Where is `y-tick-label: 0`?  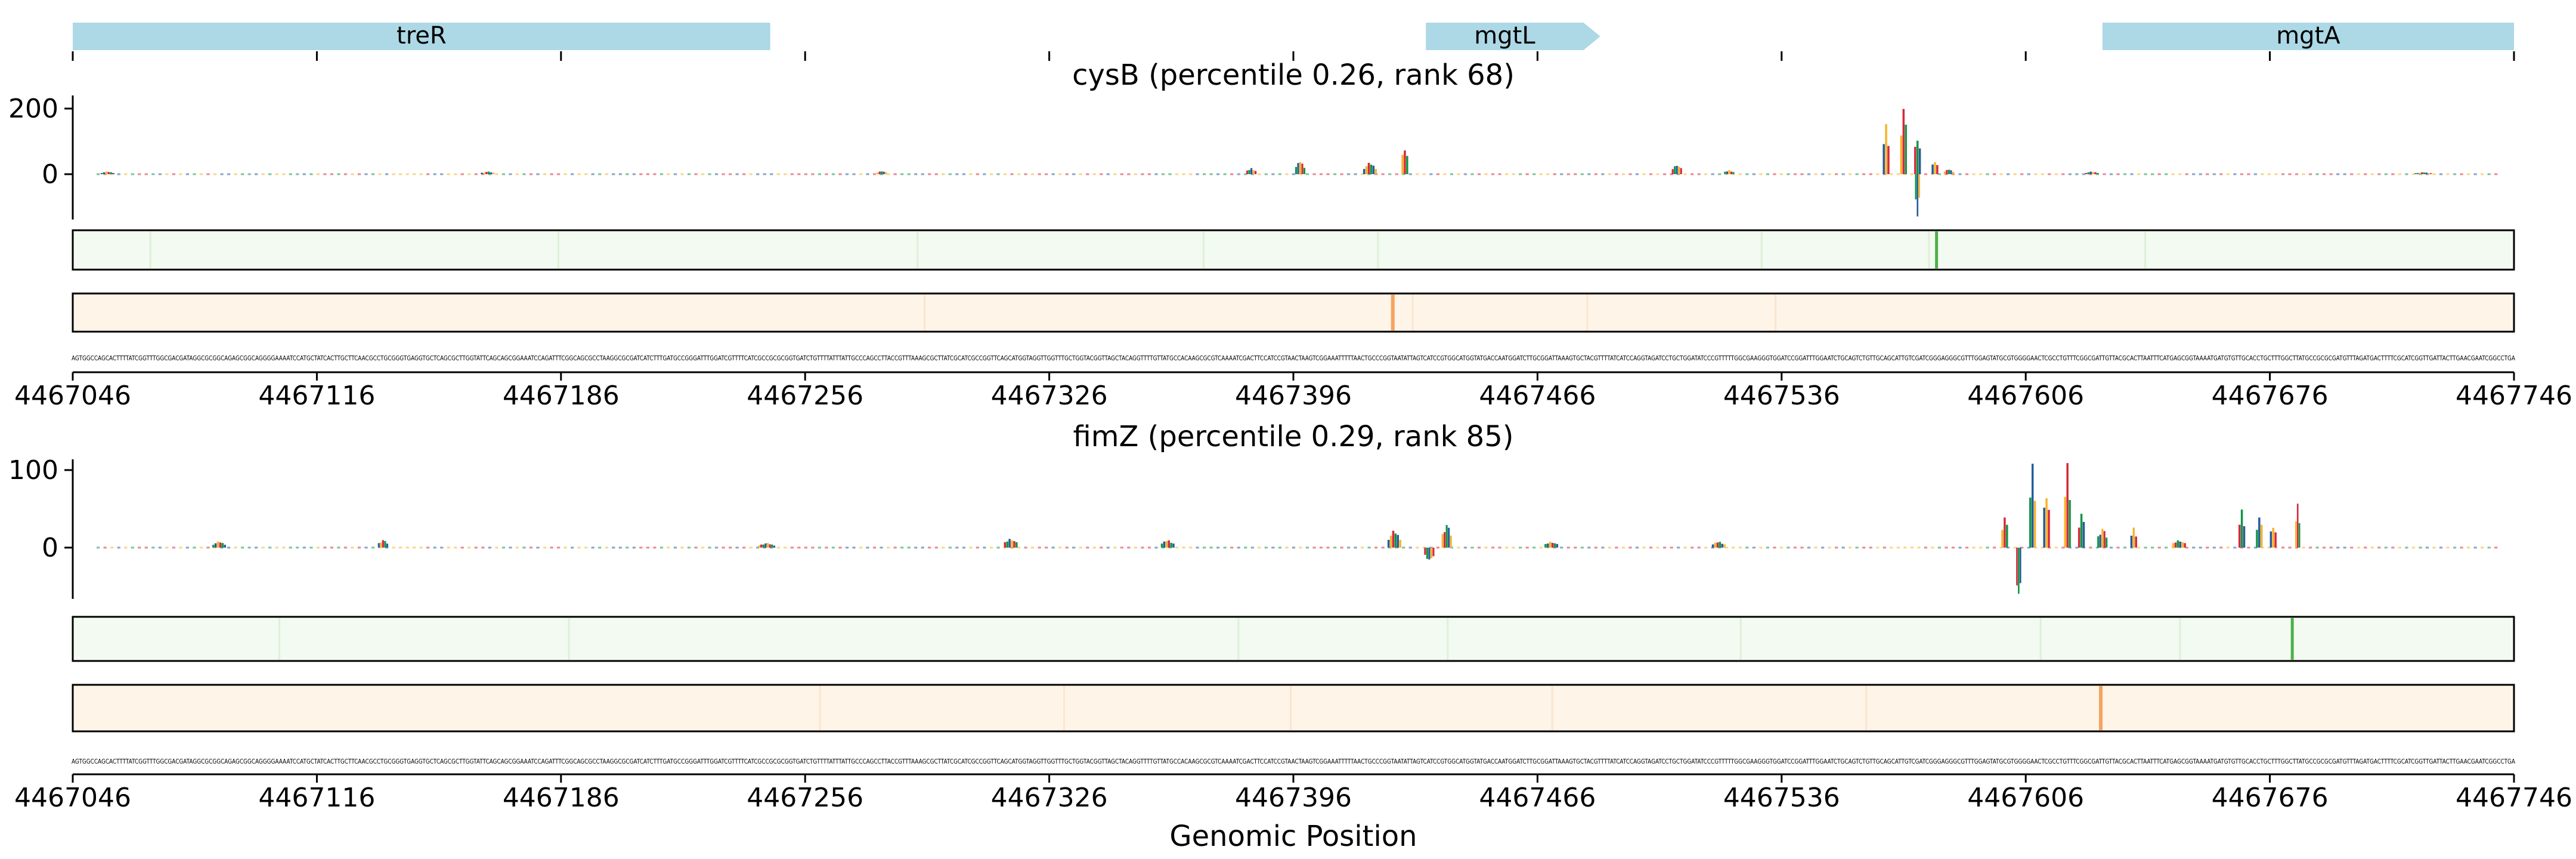 y-tick-label: 0 is located at coordinates (50, 174).